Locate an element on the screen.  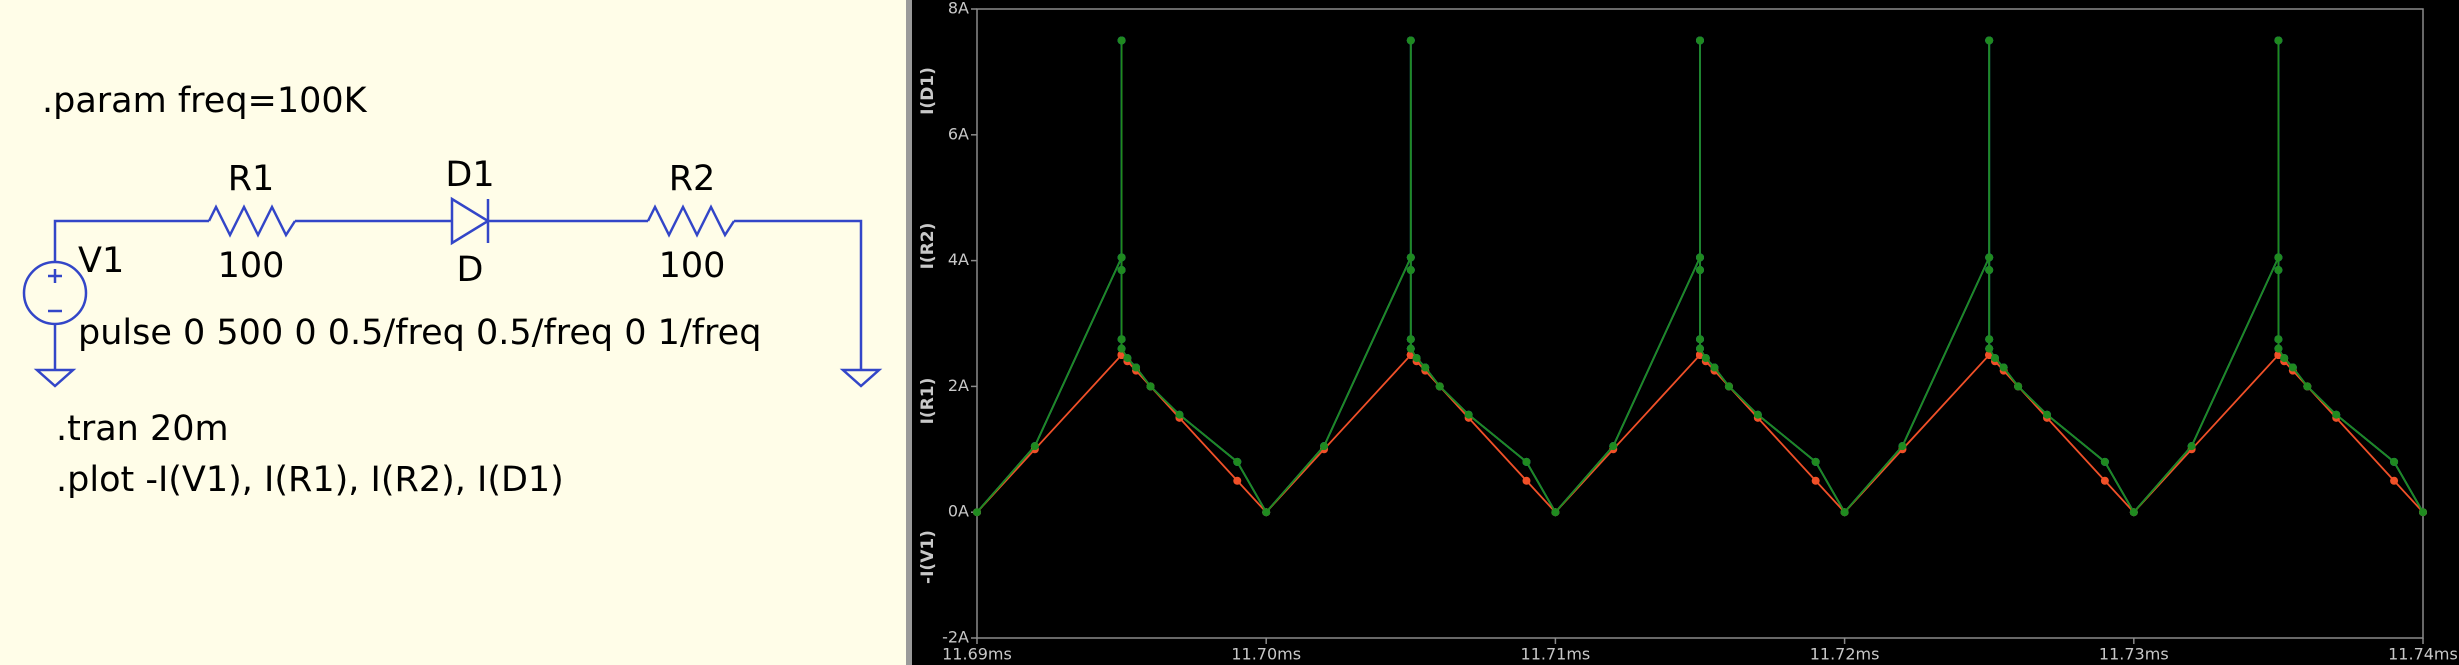
y-tick-label: 4A is located at coordinates (958, 259).